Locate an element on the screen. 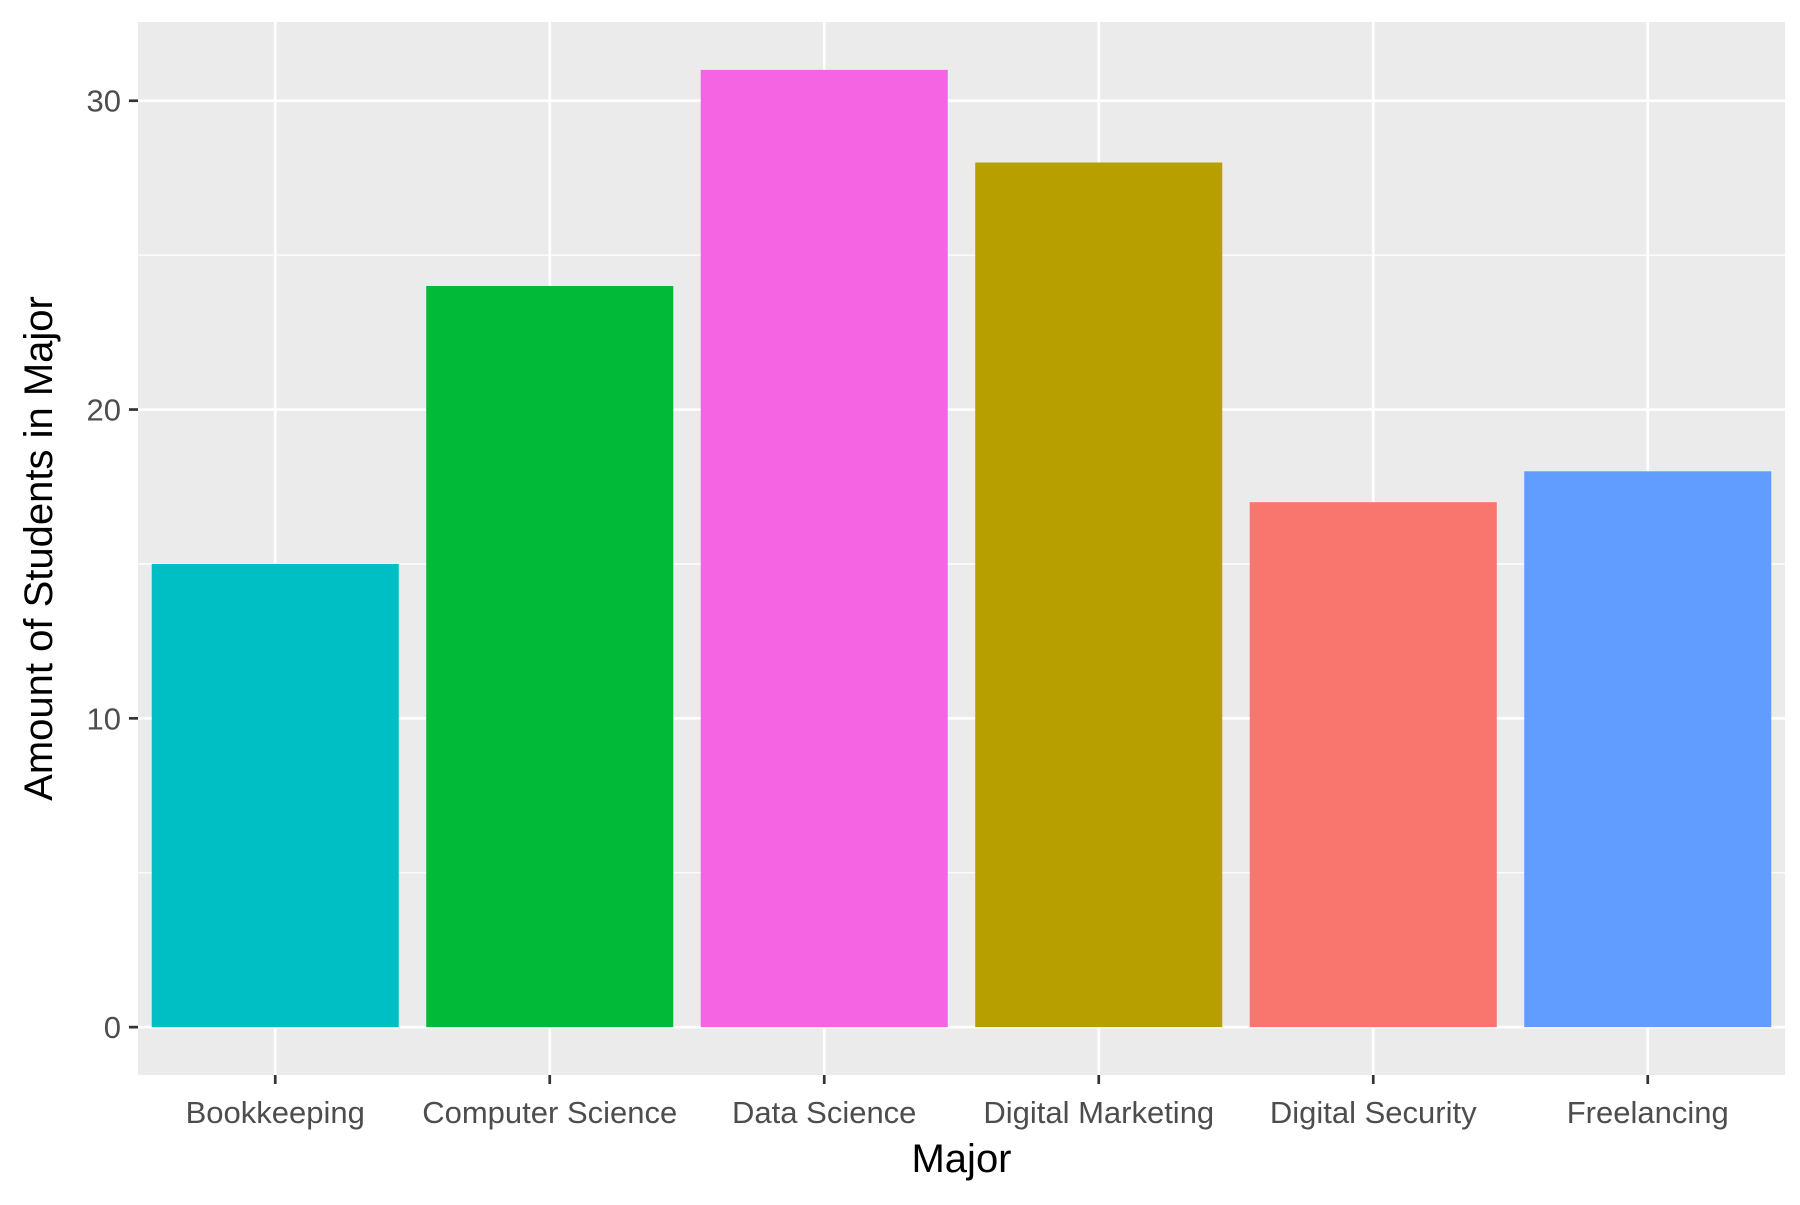 The width and height of the screenshot is (1800, 1205). y-tick-label: 20 is located at coordinates (104, 410).